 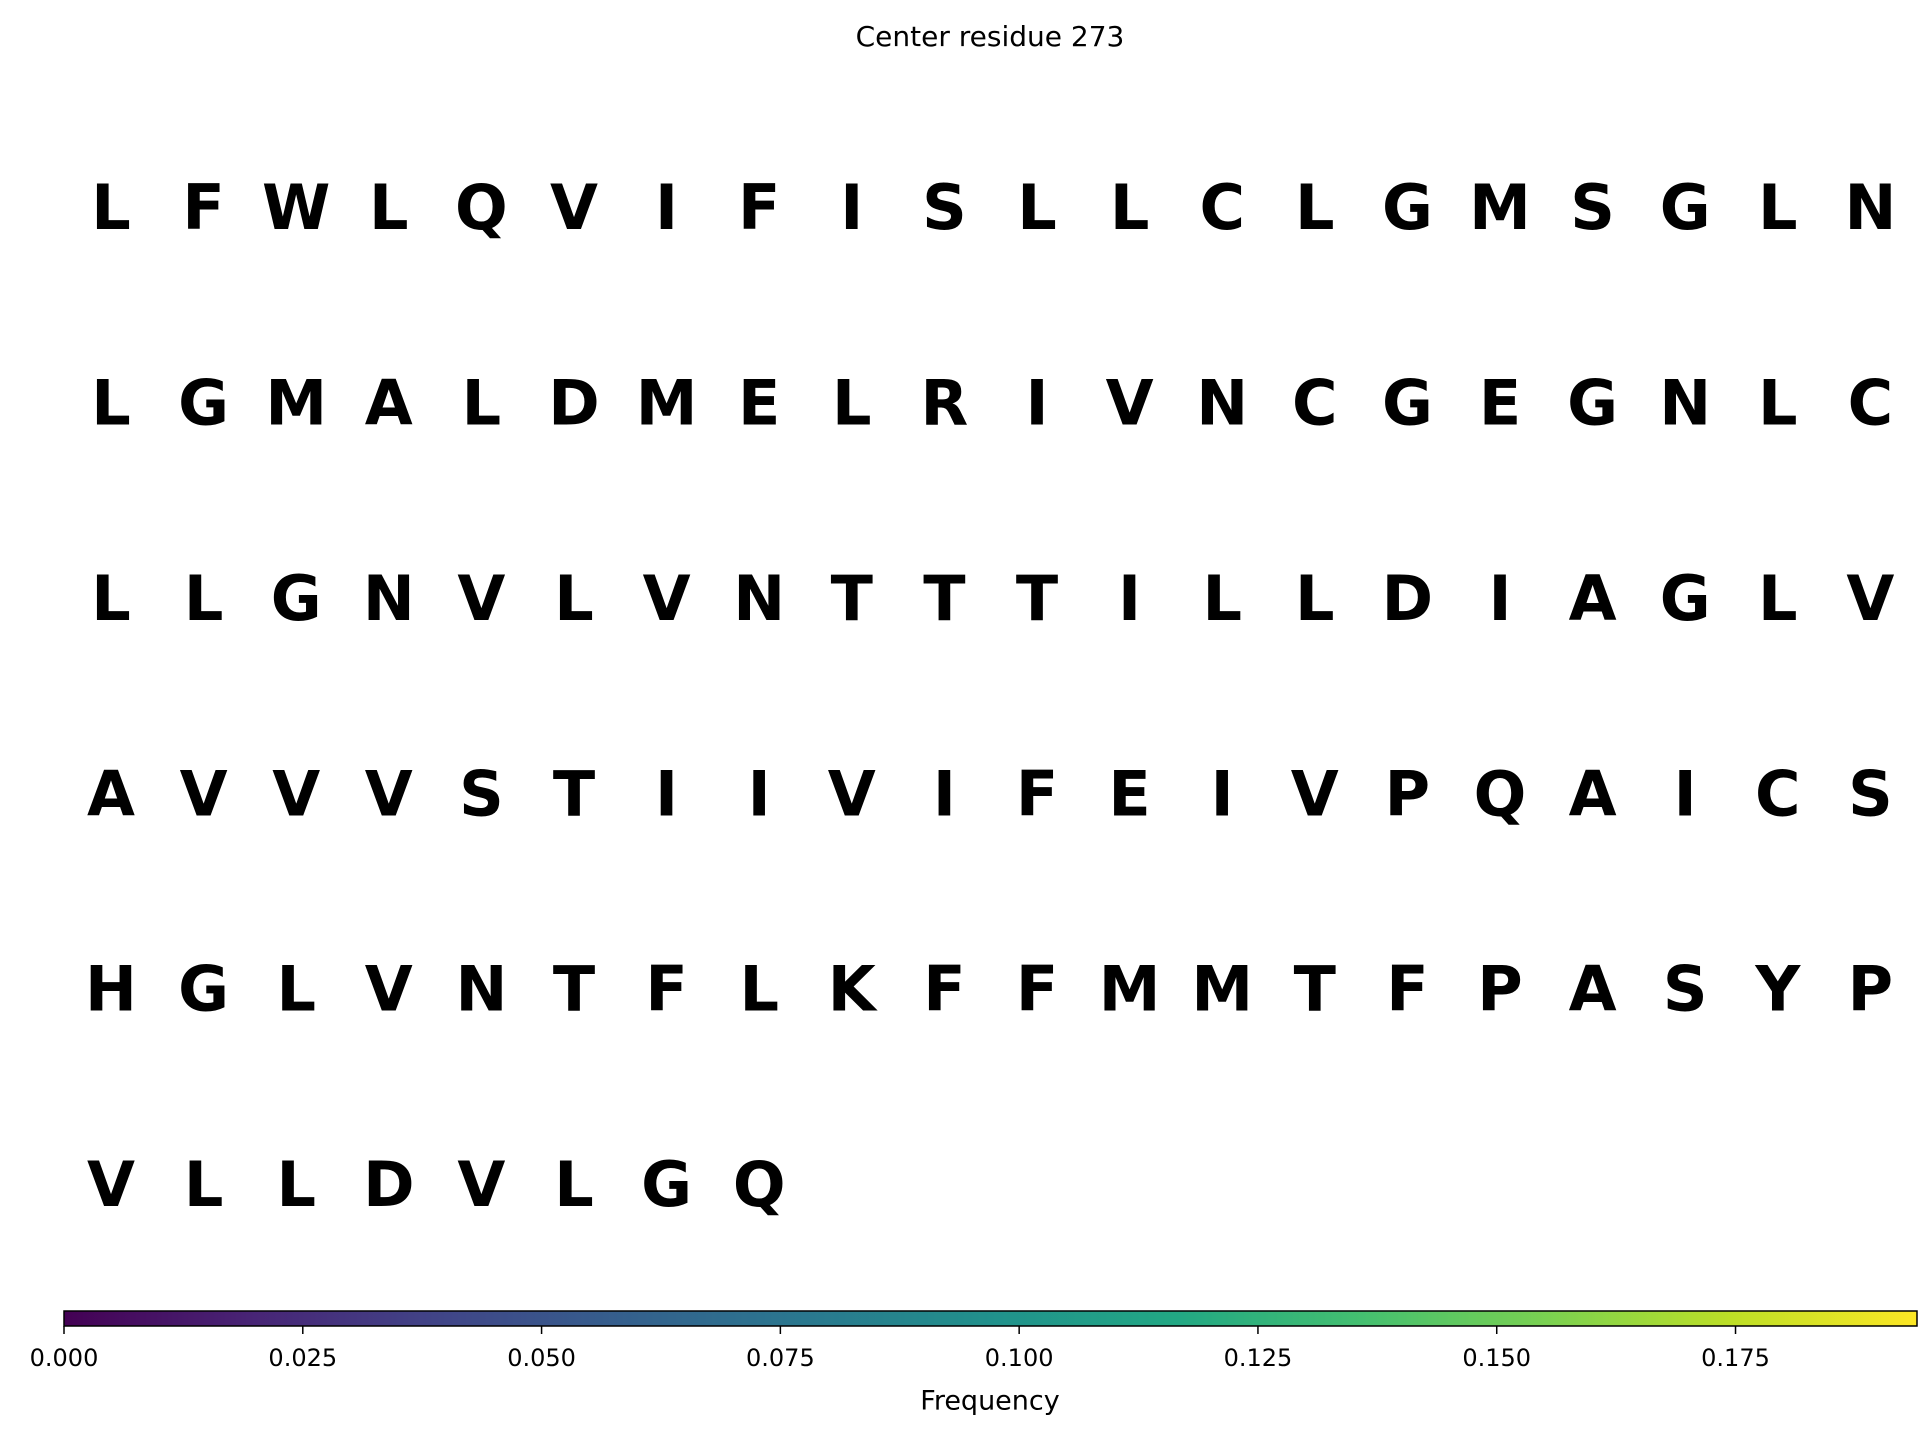 I want to click on residue: W, so click(x=296, y=207).